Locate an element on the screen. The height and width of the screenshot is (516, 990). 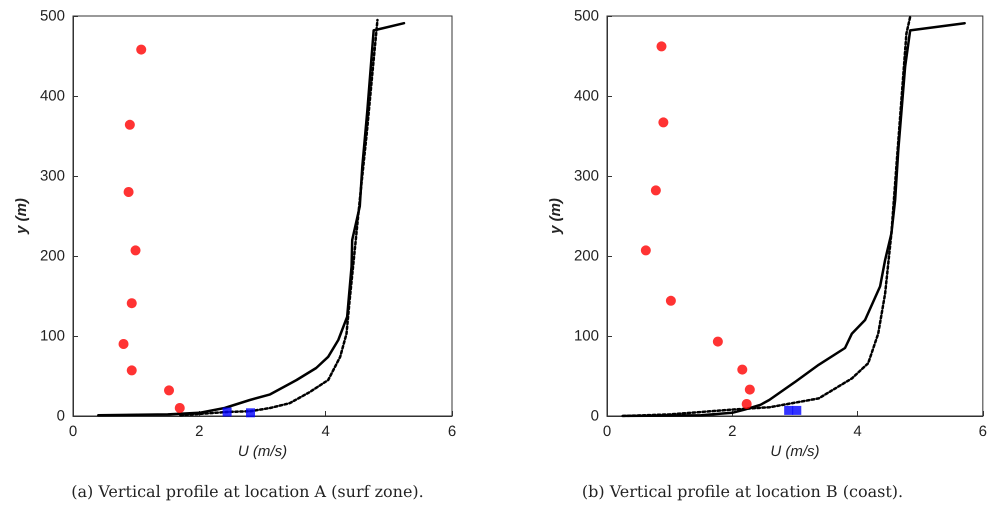
text: (b) Vertical profile at location B (coast). is located at coordinates (742, 491).